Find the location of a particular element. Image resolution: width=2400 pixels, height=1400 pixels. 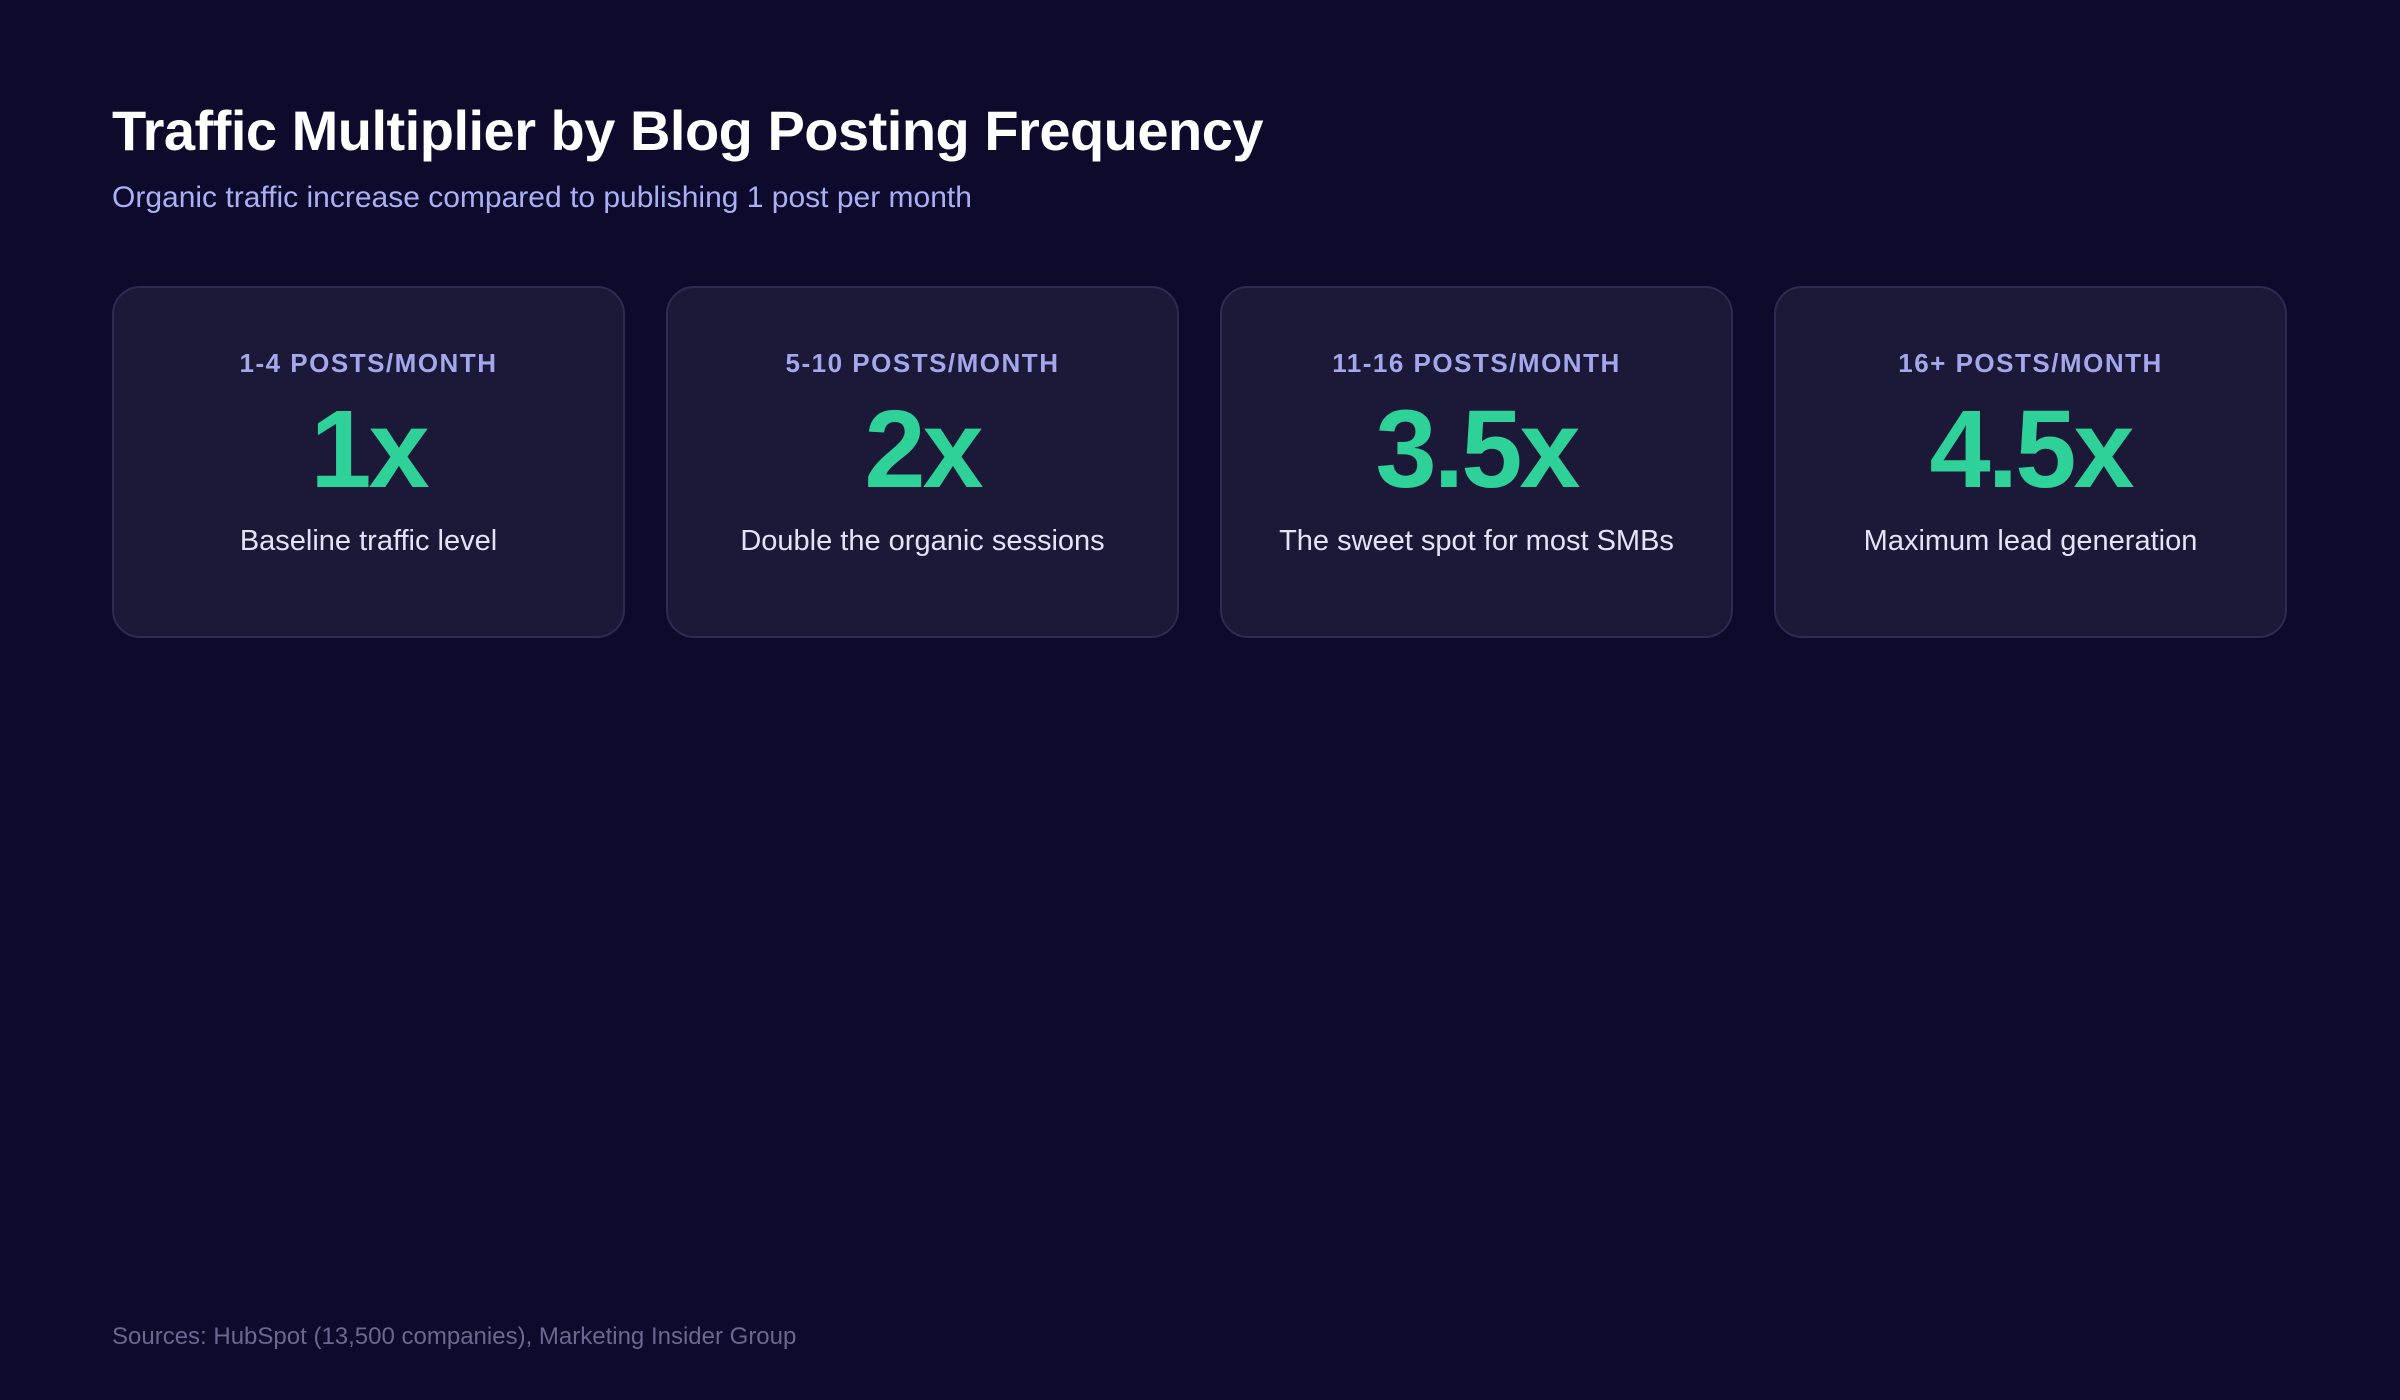

stat-card-description: Baseline traffic level is located at coordinates (368, 541).